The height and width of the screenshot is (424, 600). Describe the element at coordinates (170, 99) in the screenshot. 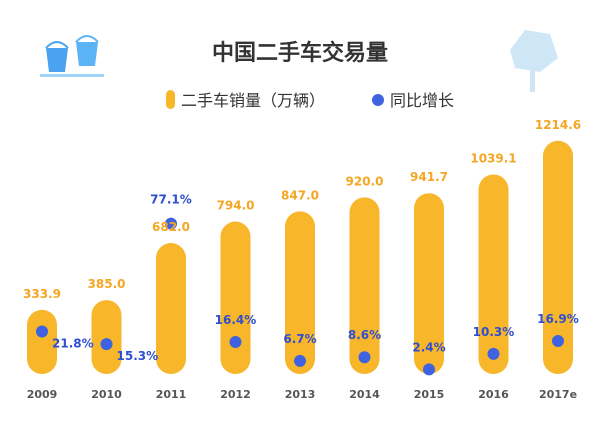

I see `legend-swatch-sales` at that location.